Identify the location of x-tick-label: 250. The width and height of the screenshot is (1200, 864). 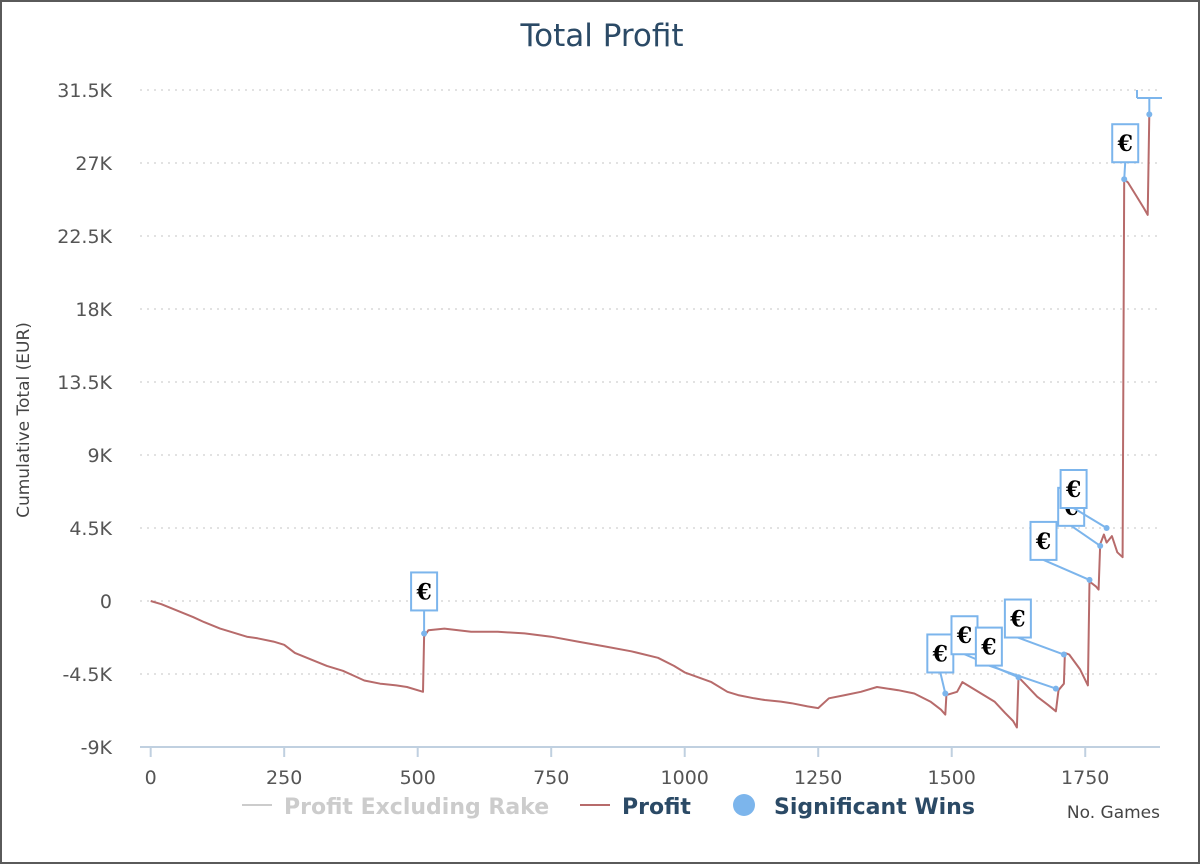
(284, 778).